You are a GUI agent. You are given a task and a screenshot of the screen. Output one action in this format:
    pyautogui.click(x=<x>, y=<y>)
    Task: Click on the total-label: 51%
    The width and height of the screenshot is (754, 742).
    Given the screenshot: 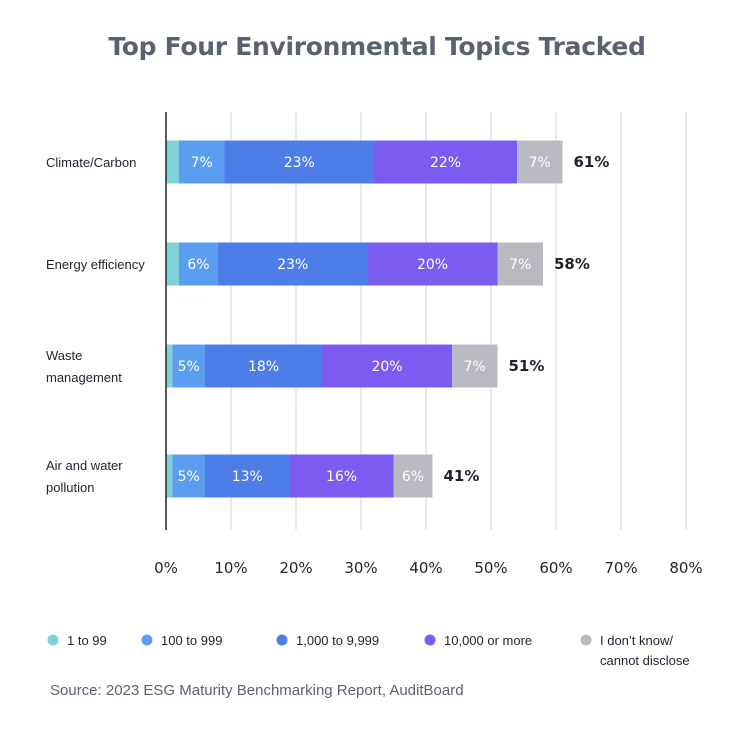 What is the action you would take?
    pyautogui.click(x=527, y=366)
    